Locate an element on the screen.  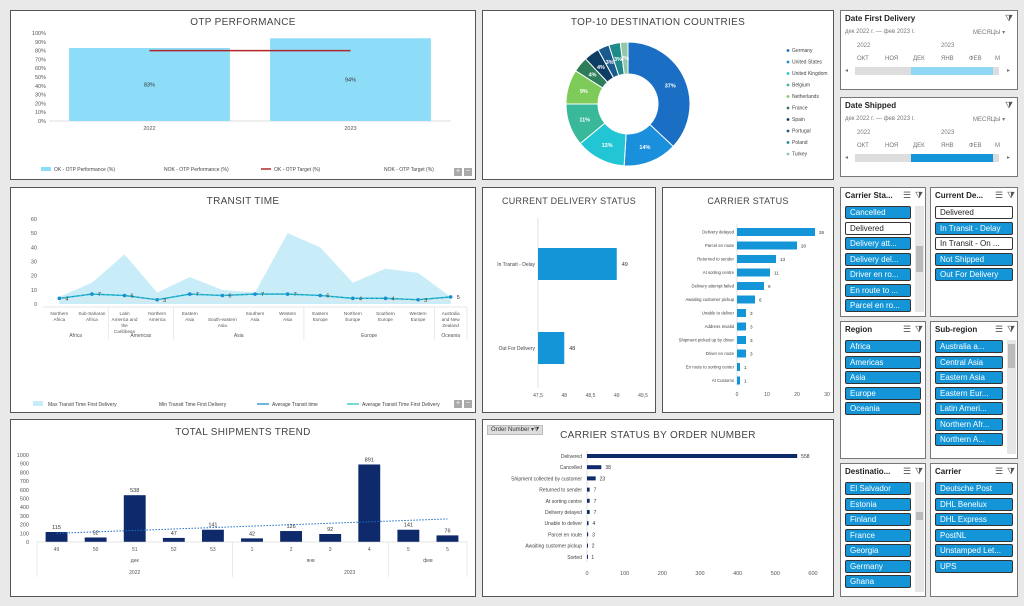
slicer-item: In Transit - Delay is located at coordinates (974, 228).